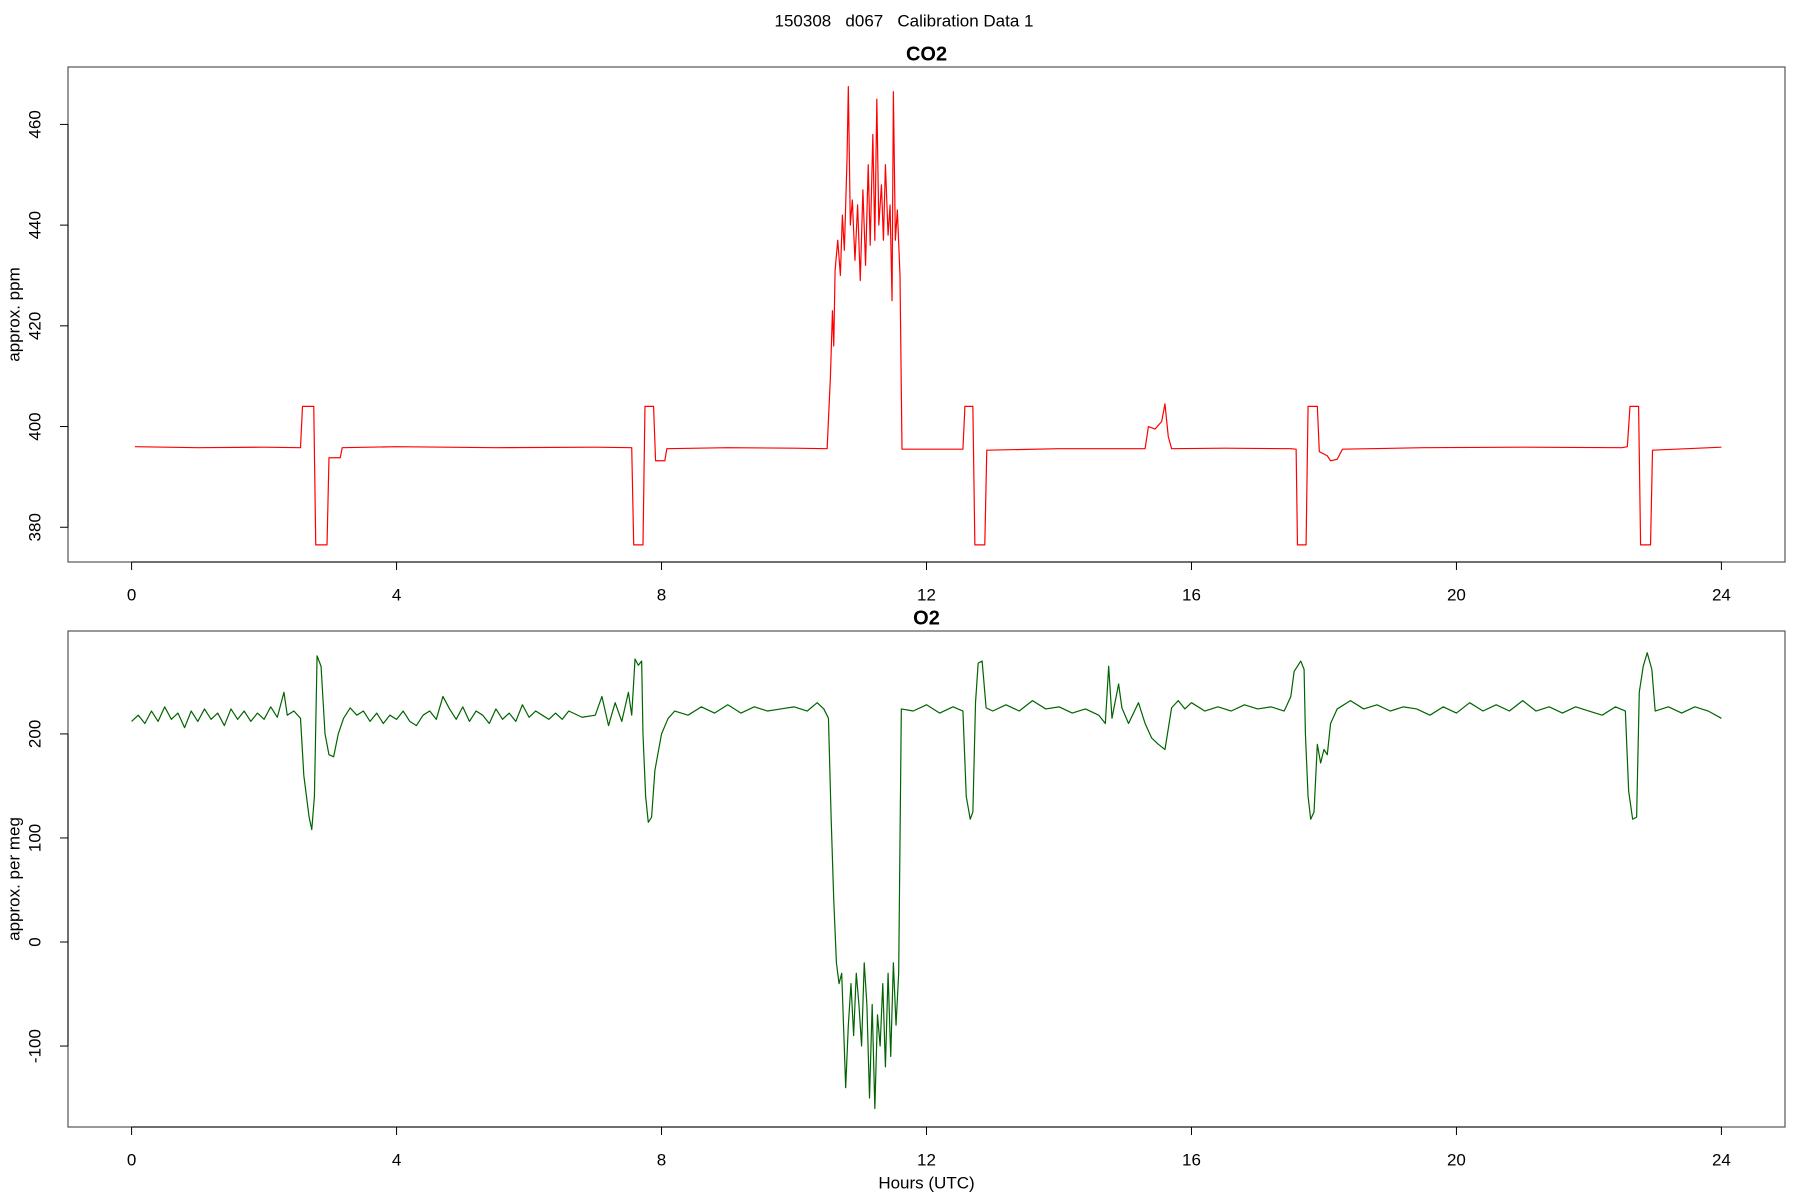  Describe the element at coordinates (34, 941) in the screenshot. I see `y-tick-label: 0` at that location.